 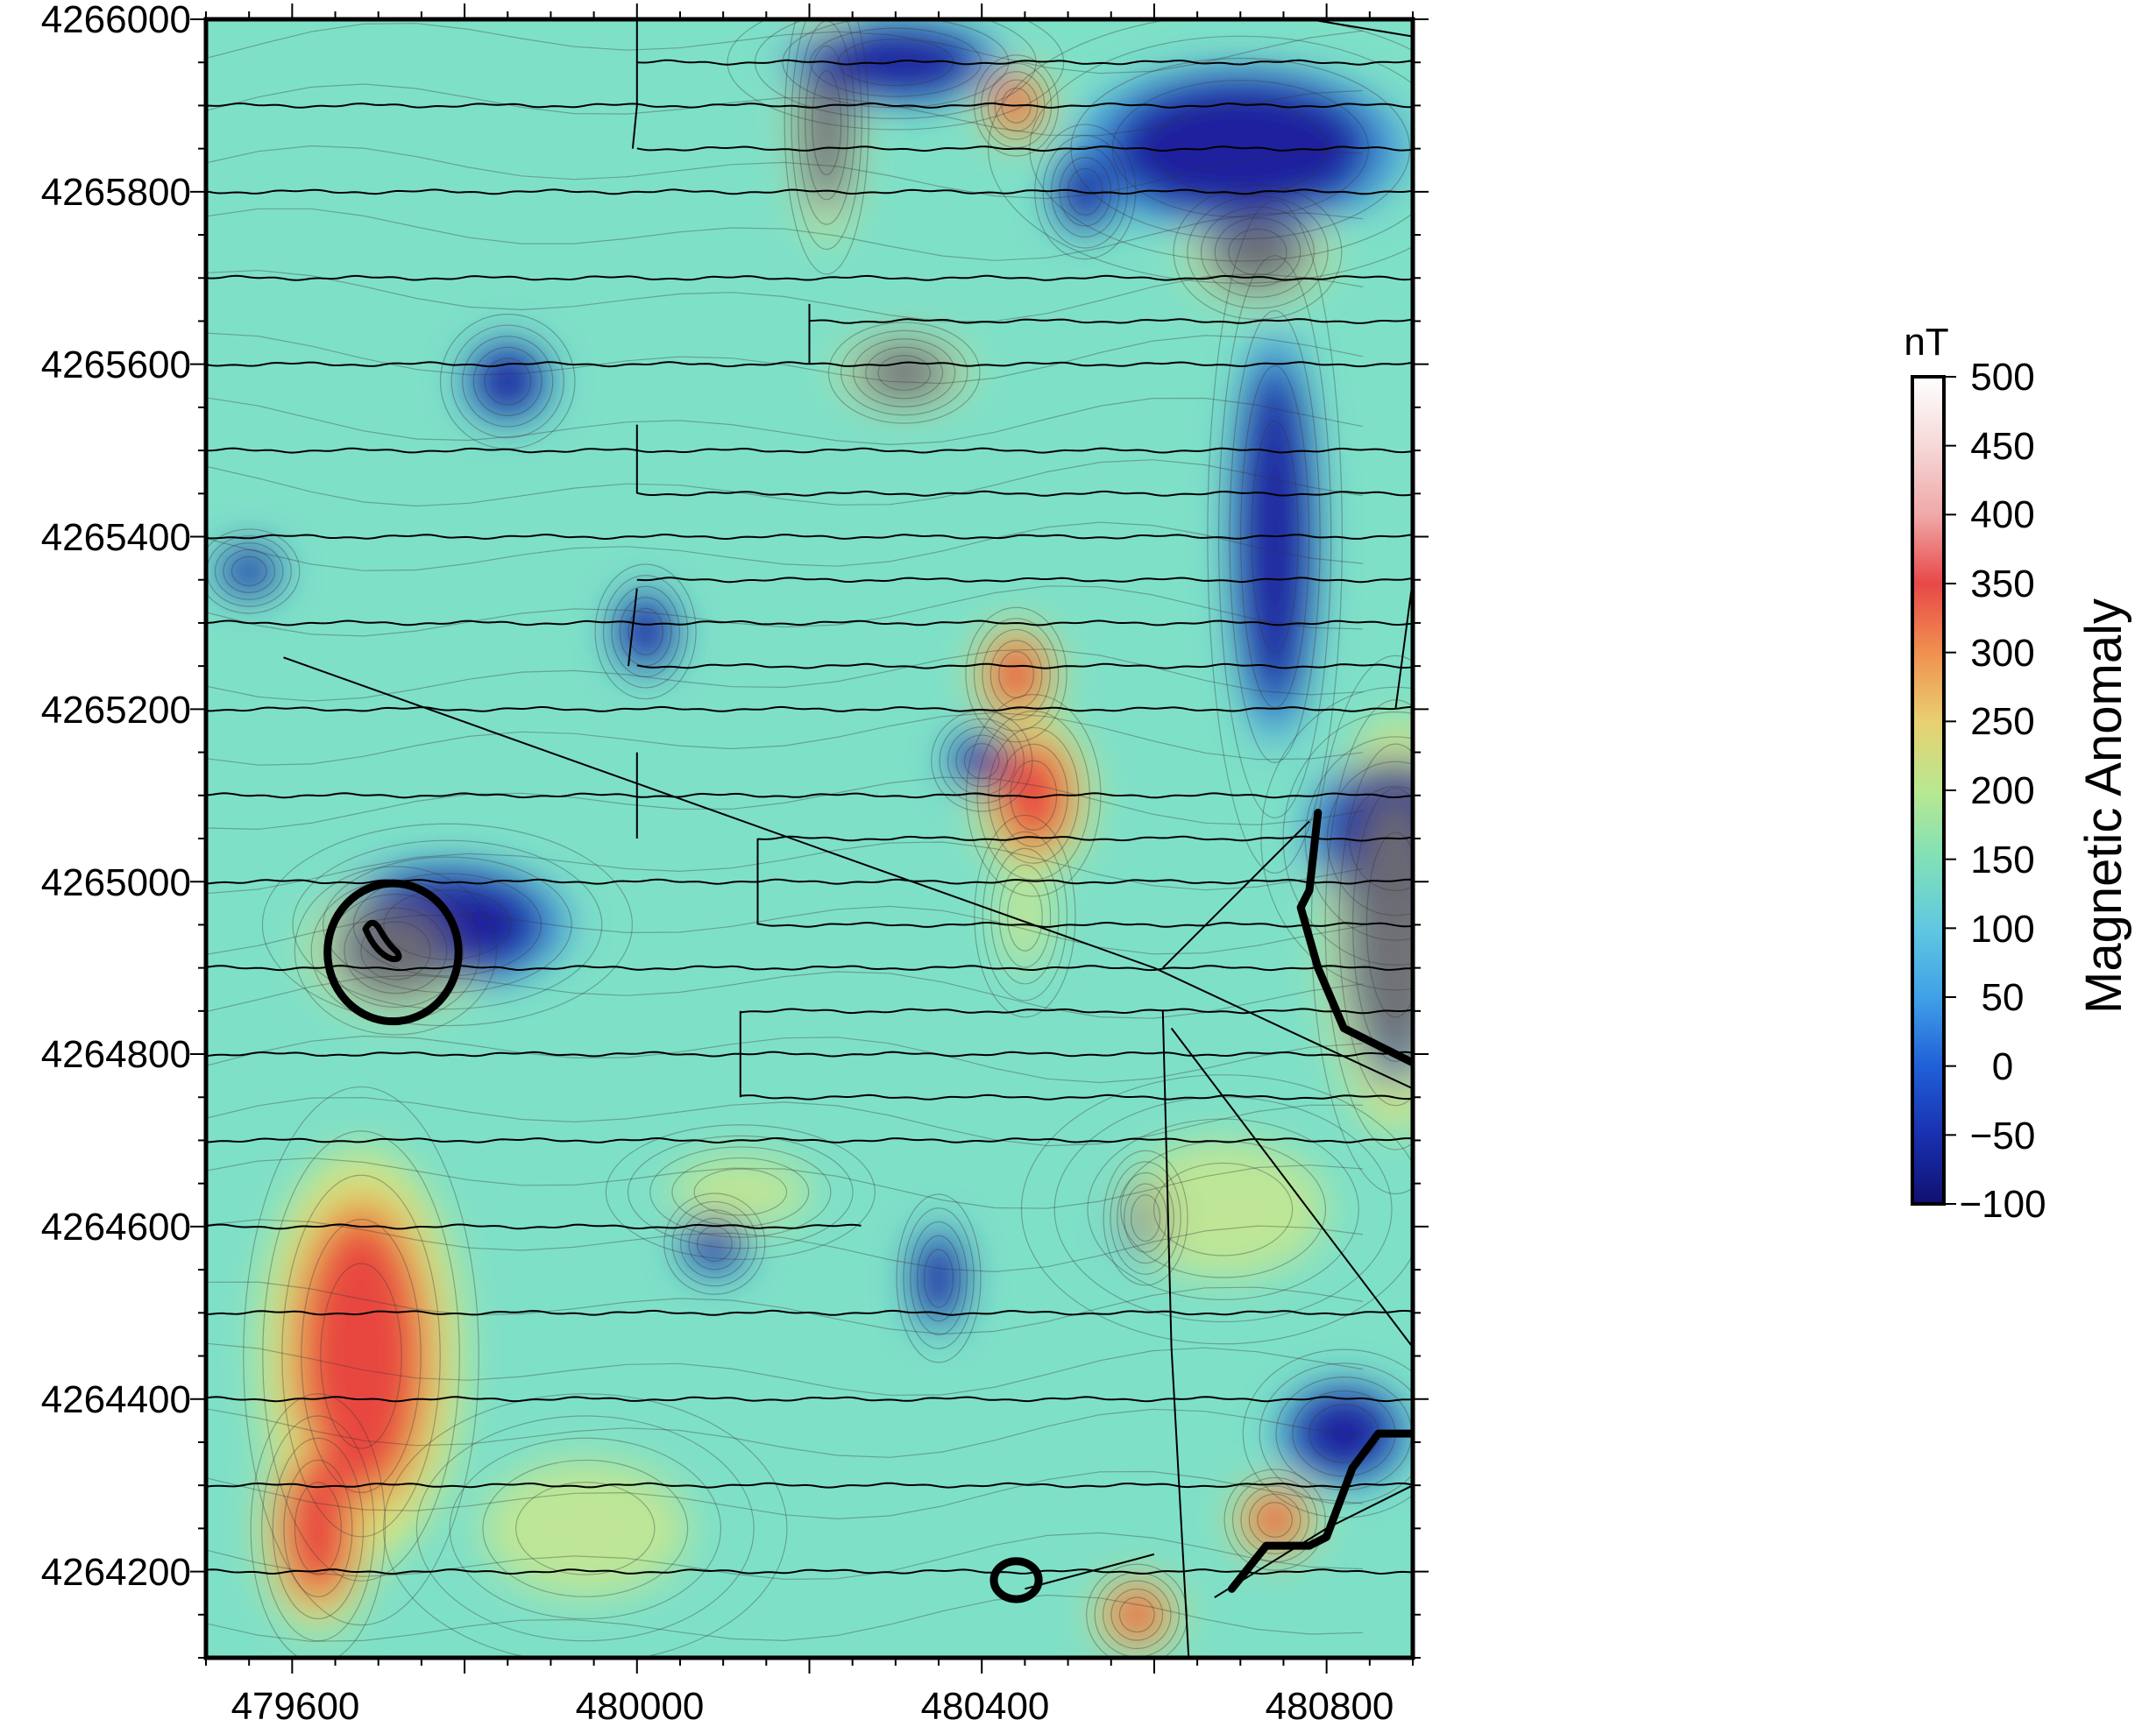 What do you see at coordinates (2003, 1204) in the screenshot?
I see `colorbar-label: −100` at bounding box center [2003, 1204].